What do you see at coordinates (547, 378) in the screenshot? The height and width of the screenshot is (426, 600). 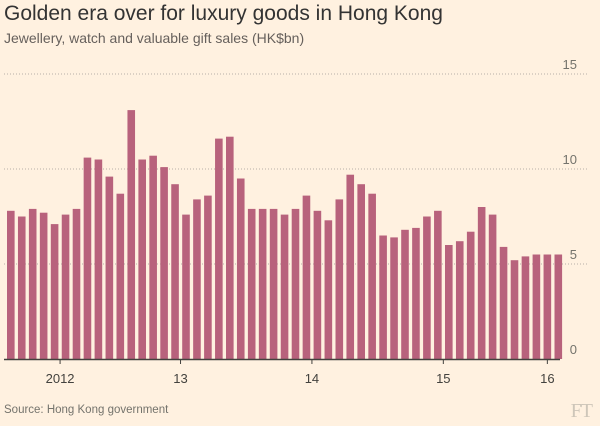 I see `x-tick-label: 16` at bounding box center [547, 378].